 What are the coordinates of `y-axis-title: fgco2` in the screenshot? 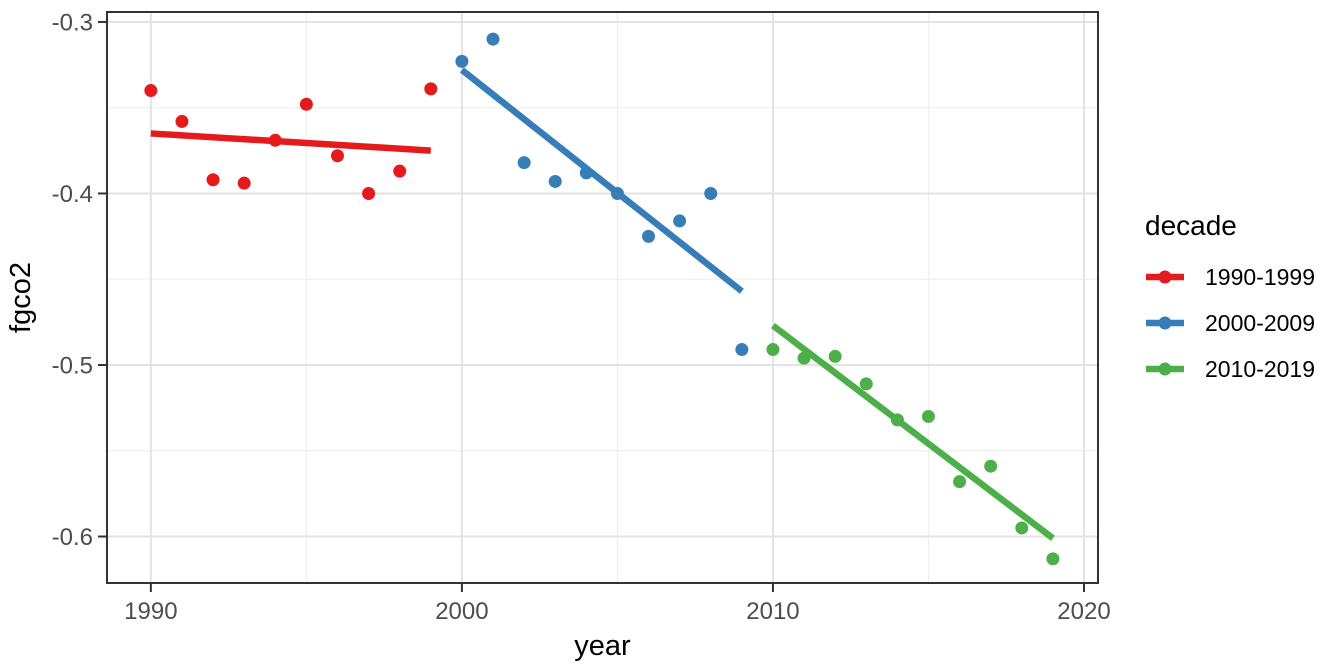 It's located at (21, 297).